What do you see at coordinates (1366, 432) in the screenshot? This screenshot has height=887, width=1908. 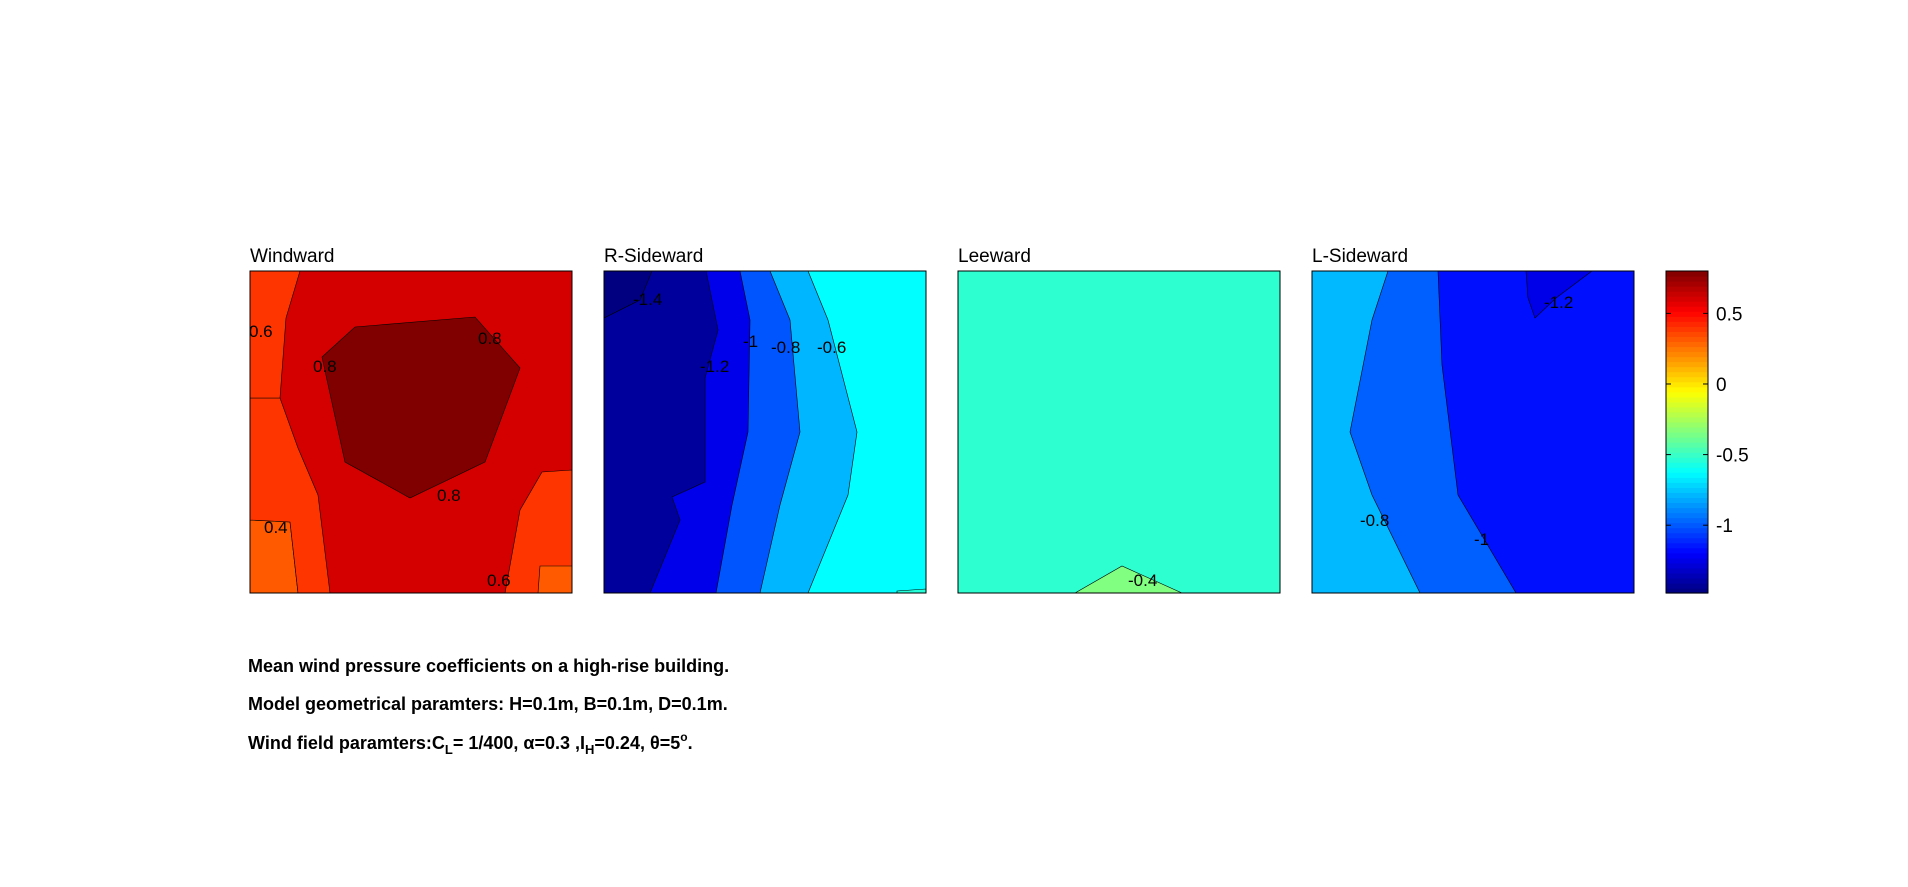 I see `lside-band-lightblue` at bounding box center [1366, 432].